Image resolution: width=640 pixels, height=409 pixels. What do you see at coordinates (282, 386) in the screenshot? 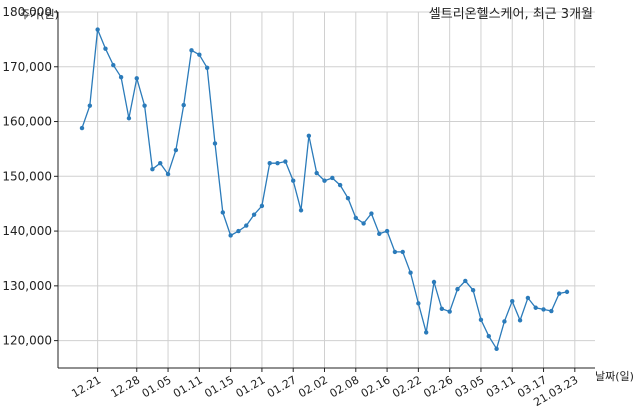
I see `x-tick-label: 01.27` at bounding box center [282, 386].